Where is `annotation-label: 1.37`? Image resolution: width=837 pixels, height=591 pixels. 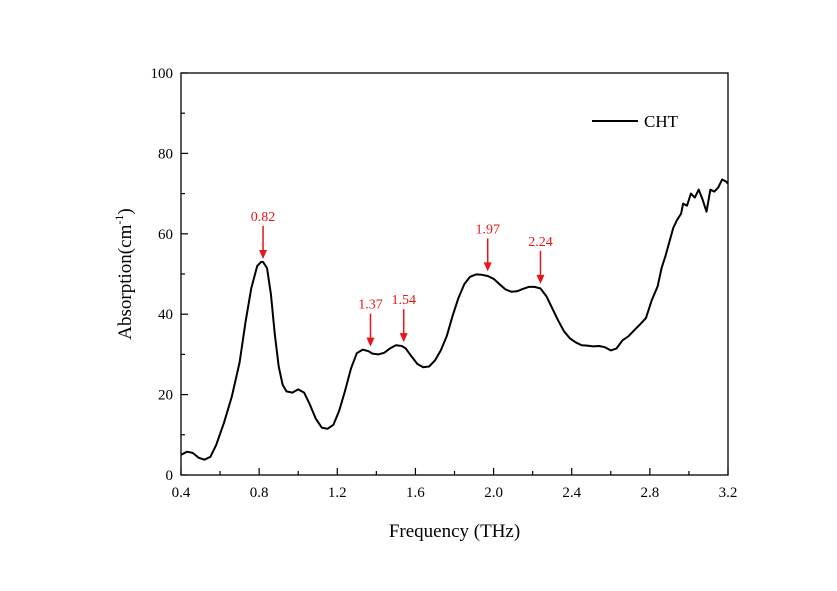
annotation-label: 1.37 is located at coordinates (370, 305).